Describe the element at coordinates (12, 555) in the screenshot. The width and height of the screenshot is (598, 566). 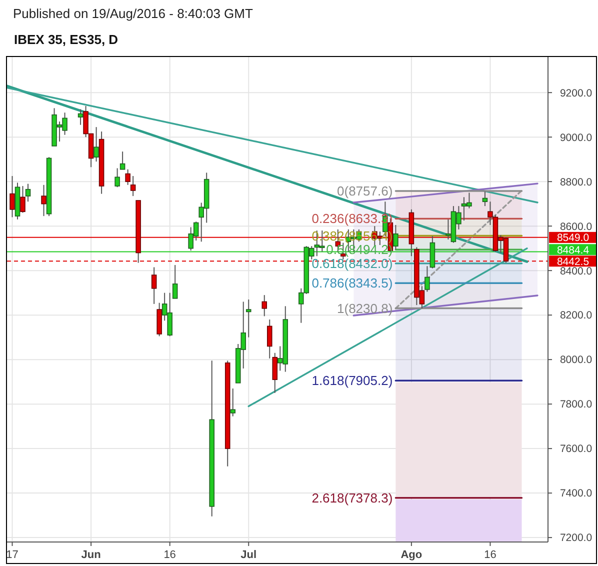
I see `x-tick-label: 17` at that location.